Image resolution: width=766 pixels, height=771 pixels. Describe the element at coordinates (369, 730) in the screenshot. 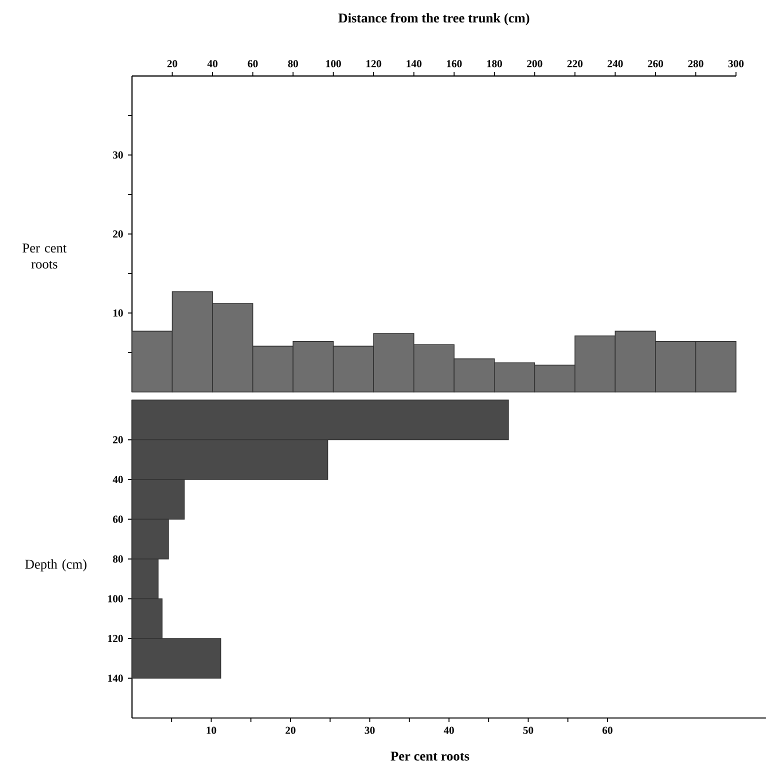

I see `x-tick-label: 30` at that location.